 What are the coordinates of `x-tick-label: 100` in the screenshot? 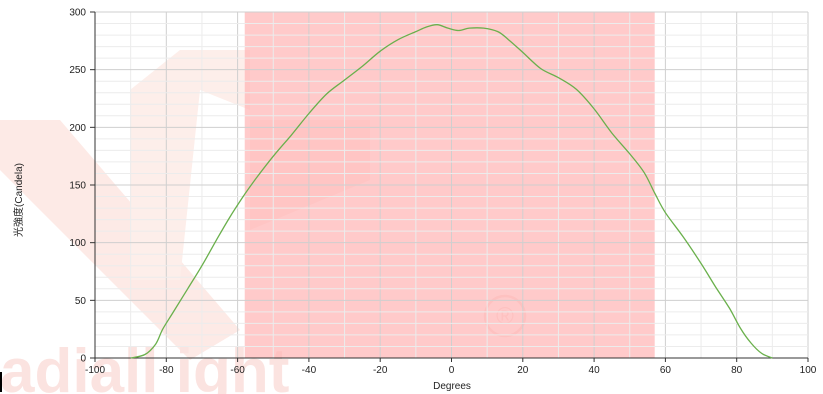 It's located at (808, 370).